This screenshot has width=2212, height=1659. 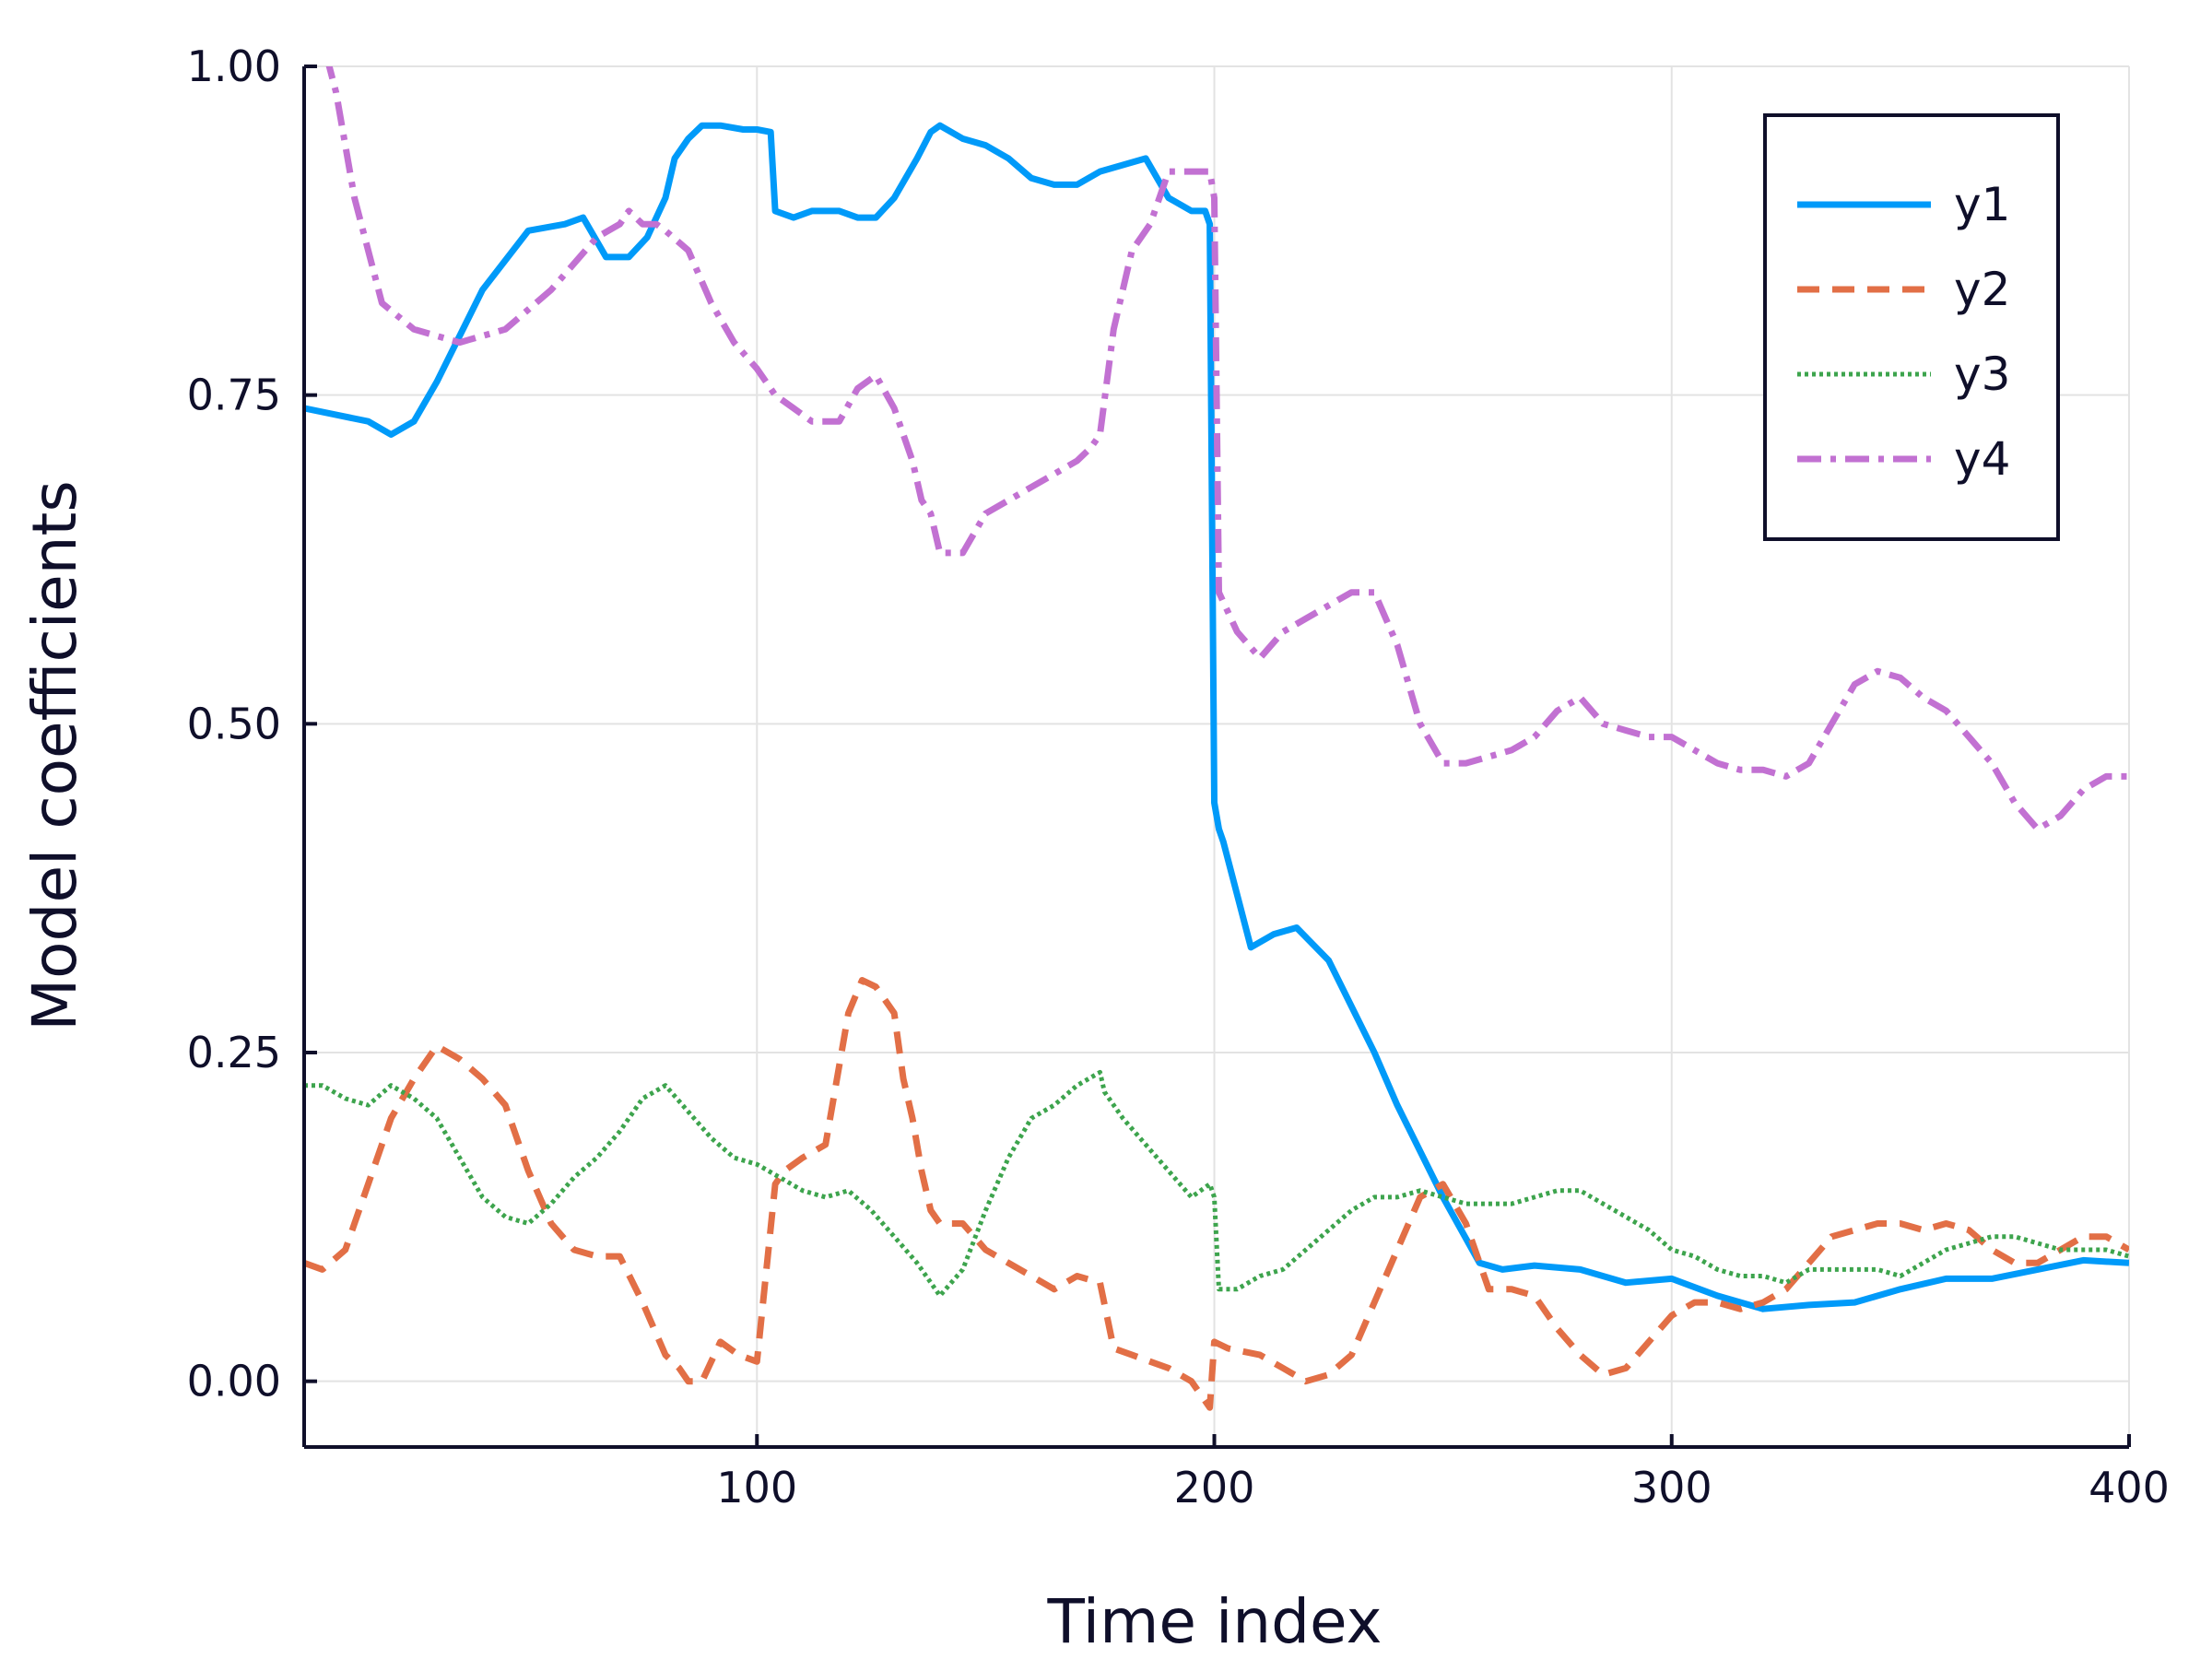 I want to click on y-tick-label-2: 0.50, so click(x=234, y=723).